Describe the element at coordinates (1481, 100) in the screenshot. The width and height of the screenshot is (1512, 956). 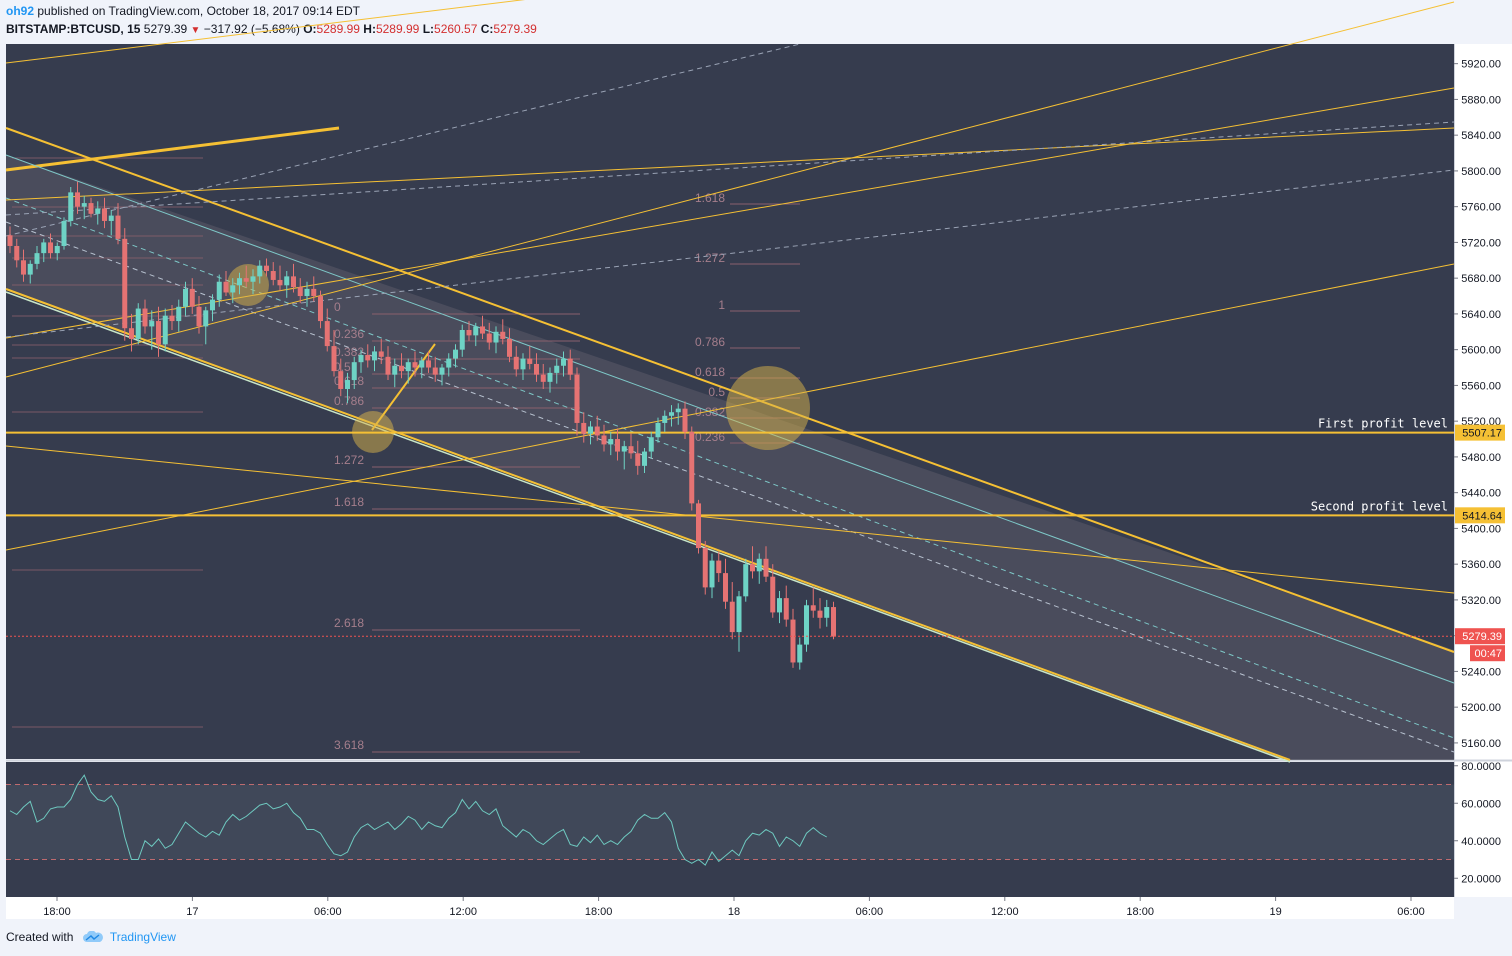
I see `price-tick-label: 5880.00` at that location.